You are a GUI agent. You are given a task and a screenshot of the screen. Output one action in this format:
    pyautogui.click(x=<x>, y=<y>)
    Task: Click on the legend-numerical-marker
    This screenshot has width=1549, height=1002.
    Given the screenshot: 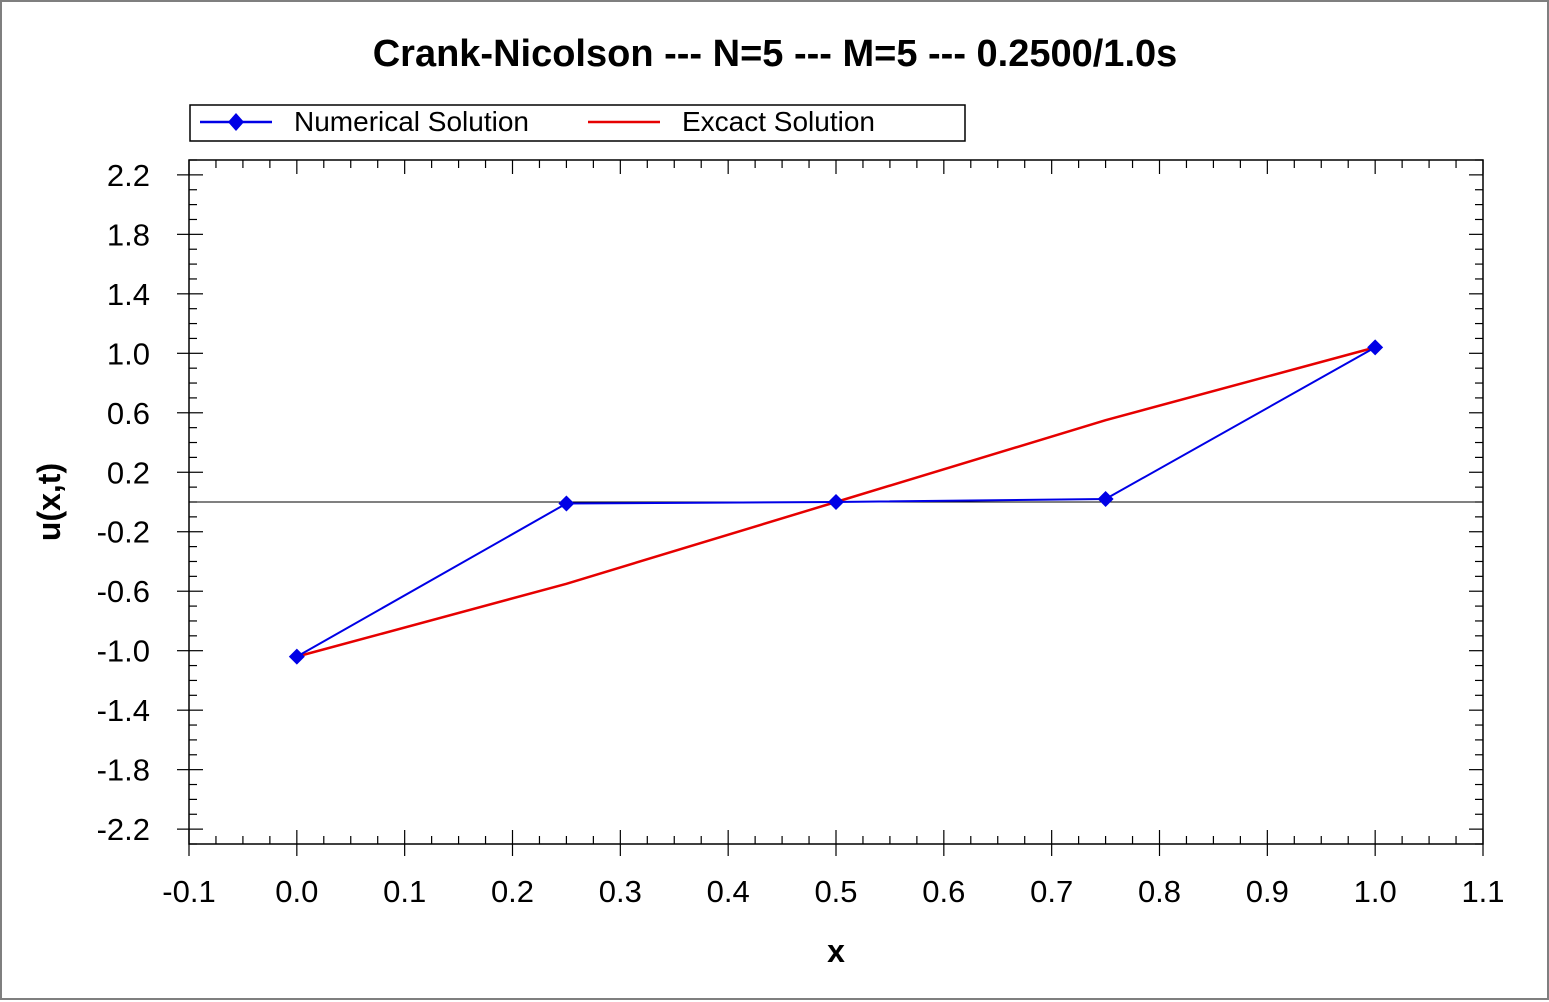 What is the action you would take?
    pyautogui.click(x=236, y=122)
    